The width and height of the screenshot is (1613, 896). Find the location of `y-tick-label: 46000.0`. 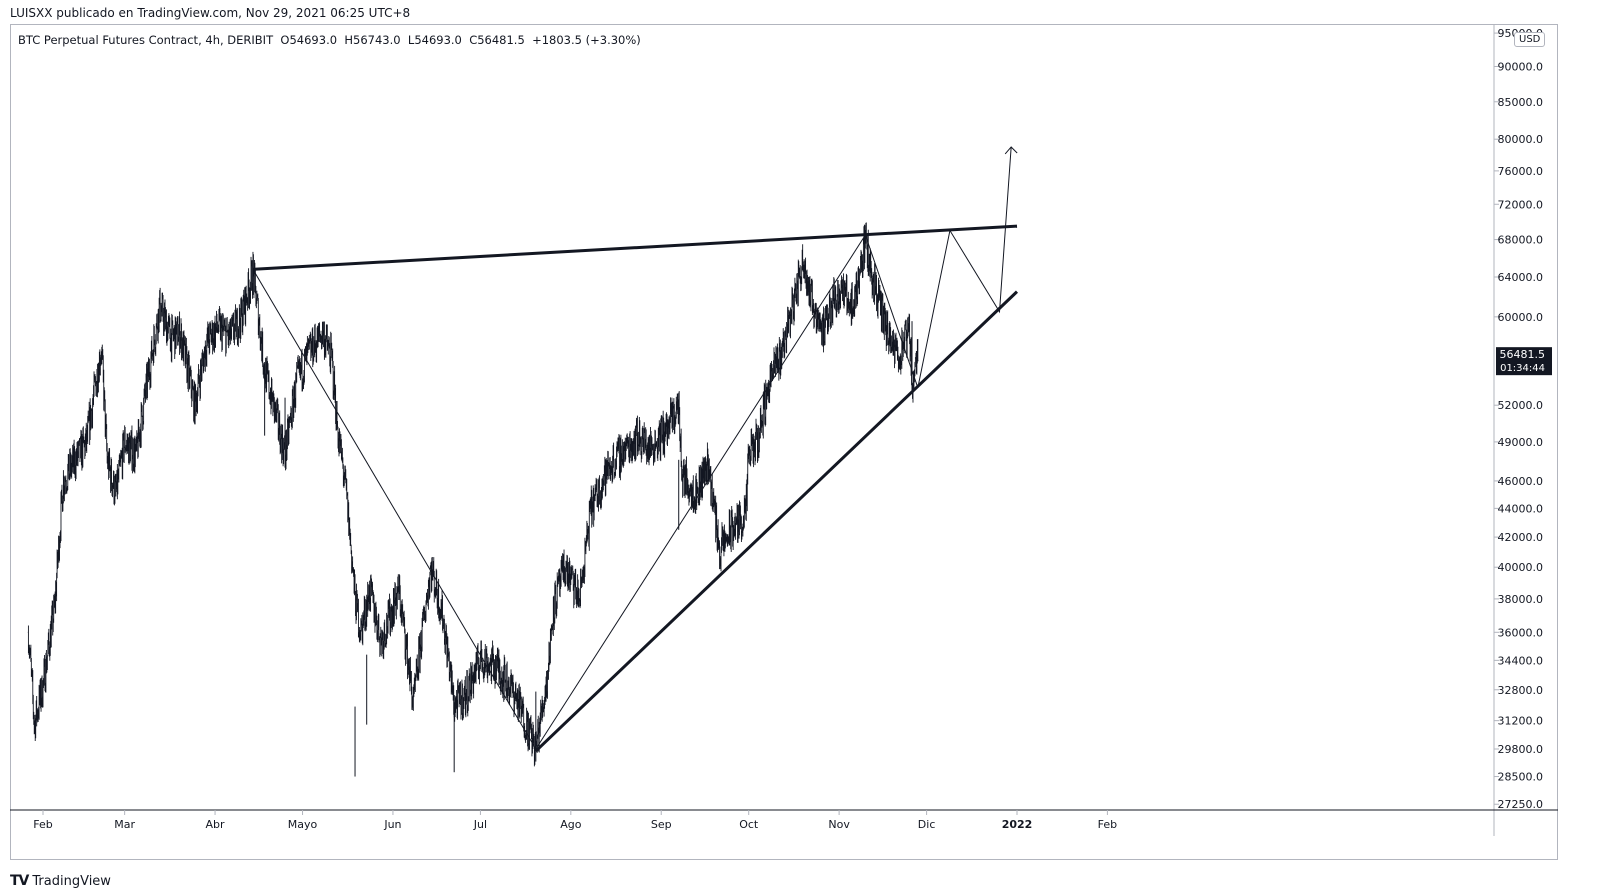

y-tick-label: 46000.0 is located at coordinates (1521, 481).